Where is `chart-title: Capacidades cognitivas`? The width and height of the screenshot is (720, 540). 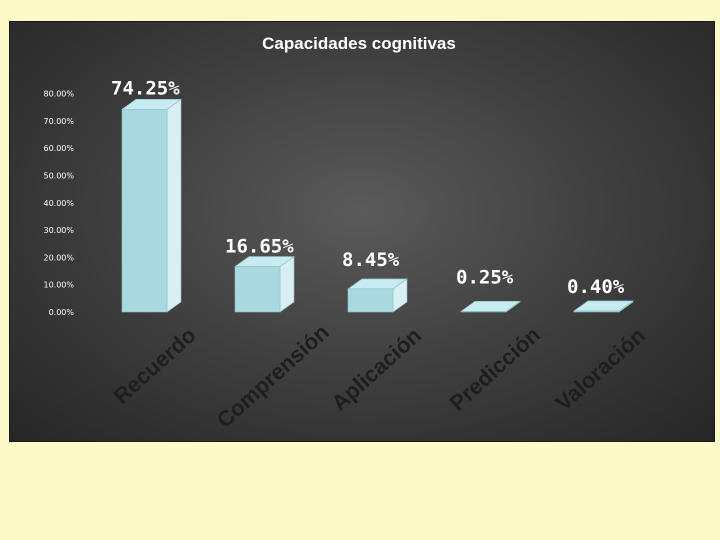
chart-title: Capacidades cognitivas is located at coordinates (359, 43).